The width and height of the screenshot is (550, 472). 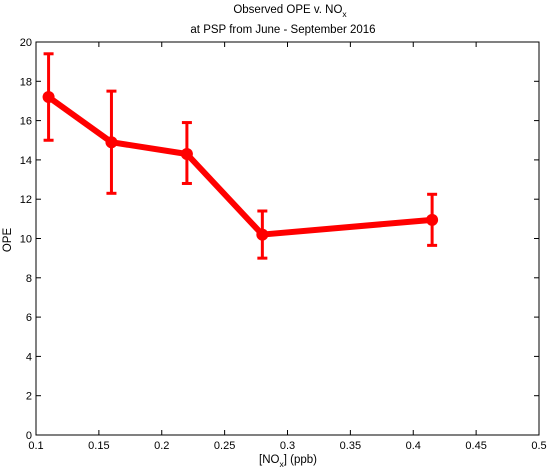 I want to click on y-tick-label: 0, so click(x=29, y=436).